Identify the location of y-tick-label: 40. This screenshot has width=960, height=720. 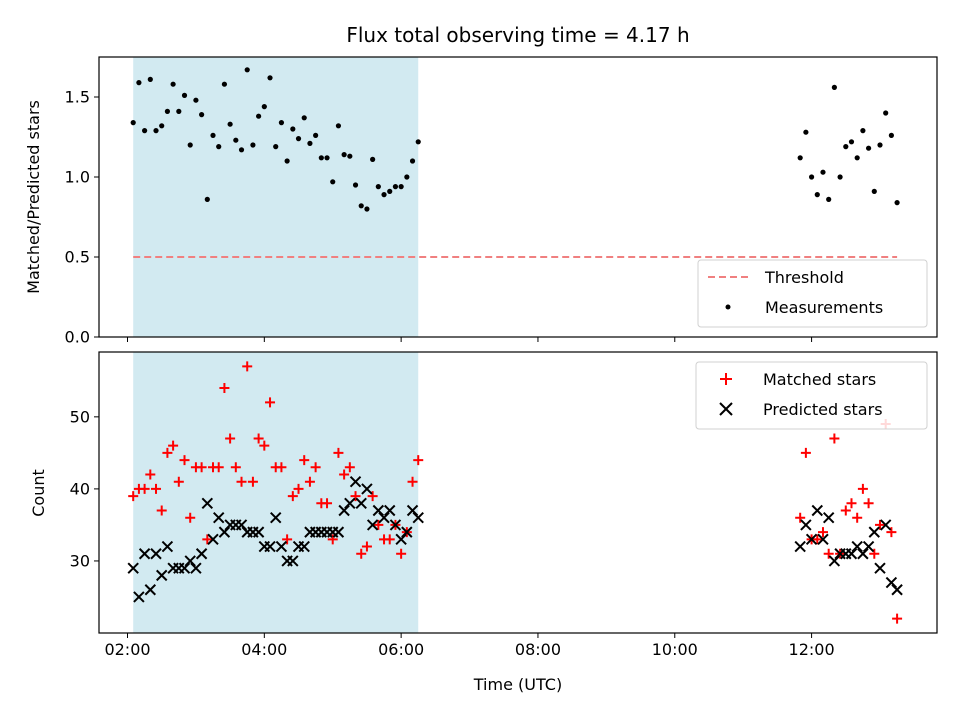
(80, 488).